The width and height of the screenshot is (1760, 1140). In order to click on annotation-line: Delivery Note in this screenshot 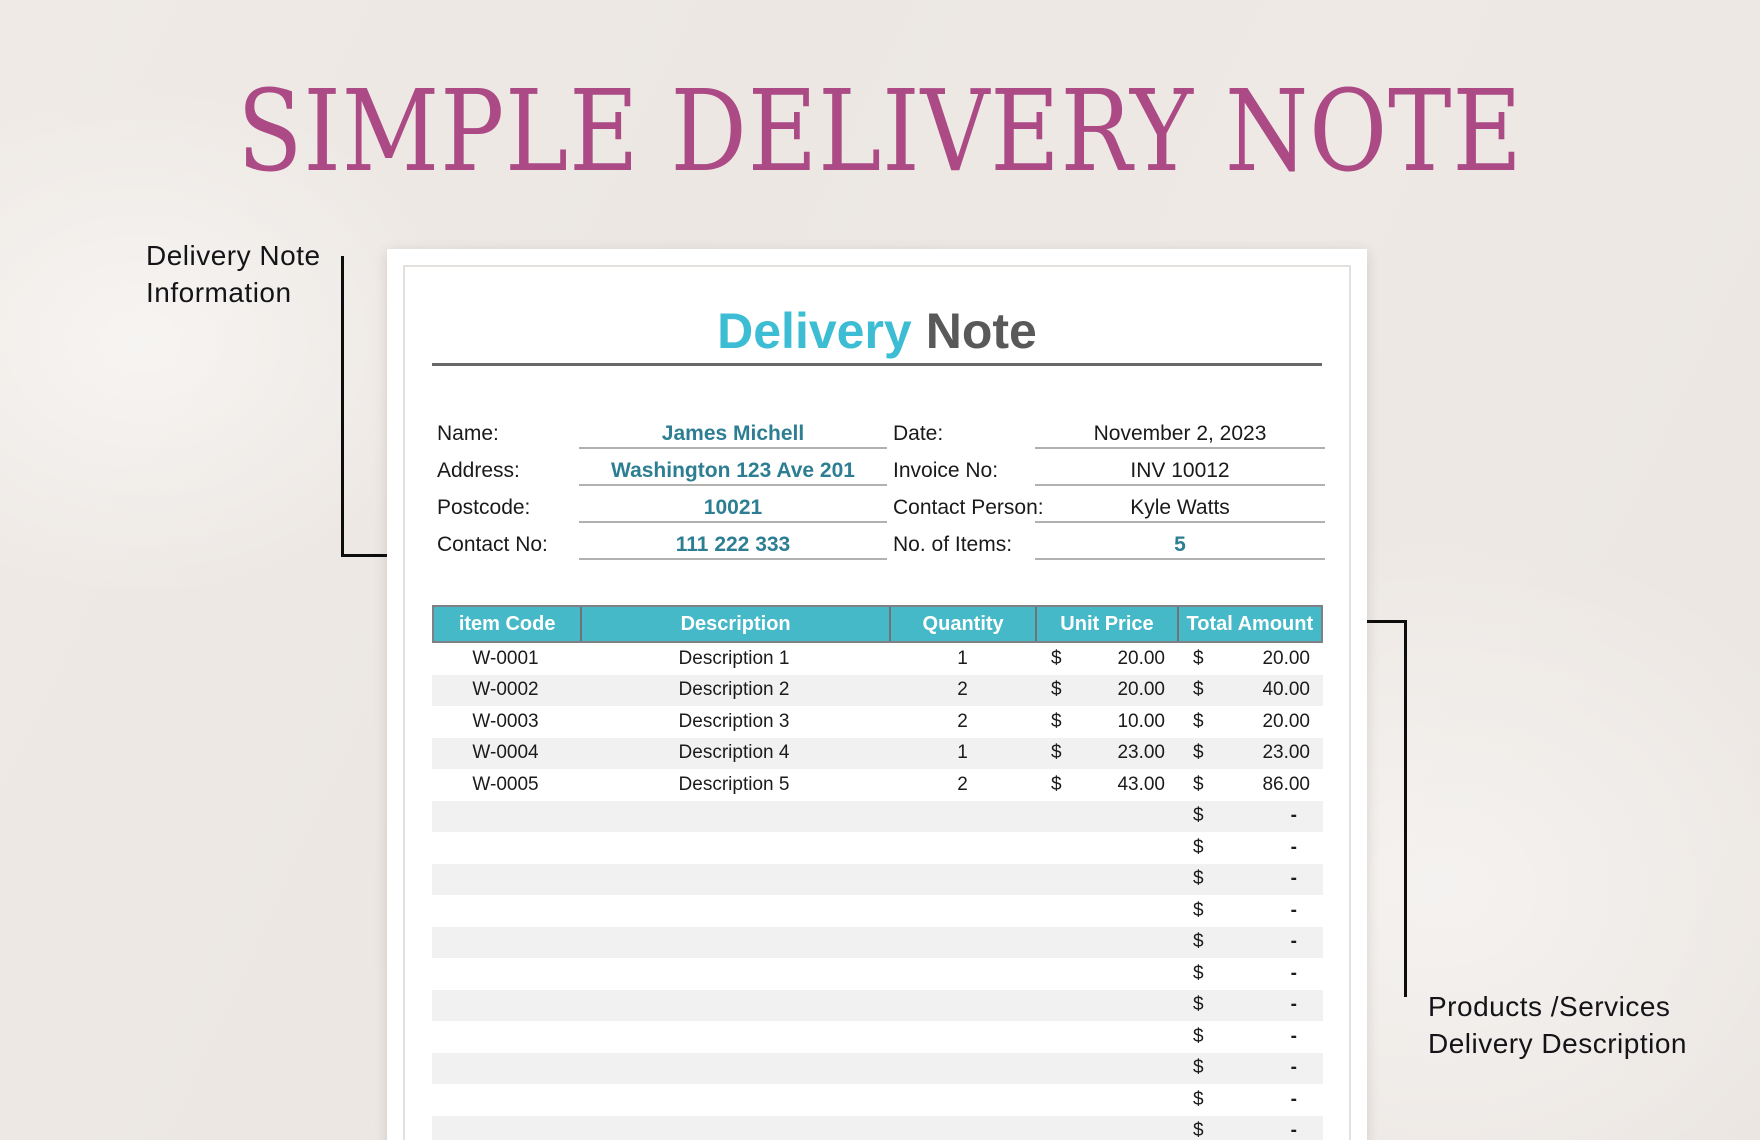, I will do `click(233, 255)`.